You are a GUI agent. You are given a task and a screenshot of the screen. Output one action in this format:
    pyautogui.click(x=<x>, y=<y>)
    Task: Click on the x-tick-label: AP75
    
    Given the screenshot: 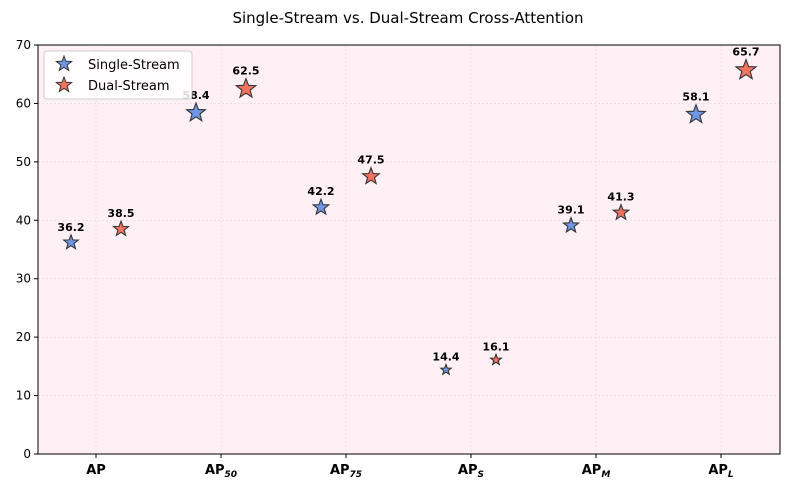 What is the action you would take?
    pyautogui.click(x=346, y=471)
    